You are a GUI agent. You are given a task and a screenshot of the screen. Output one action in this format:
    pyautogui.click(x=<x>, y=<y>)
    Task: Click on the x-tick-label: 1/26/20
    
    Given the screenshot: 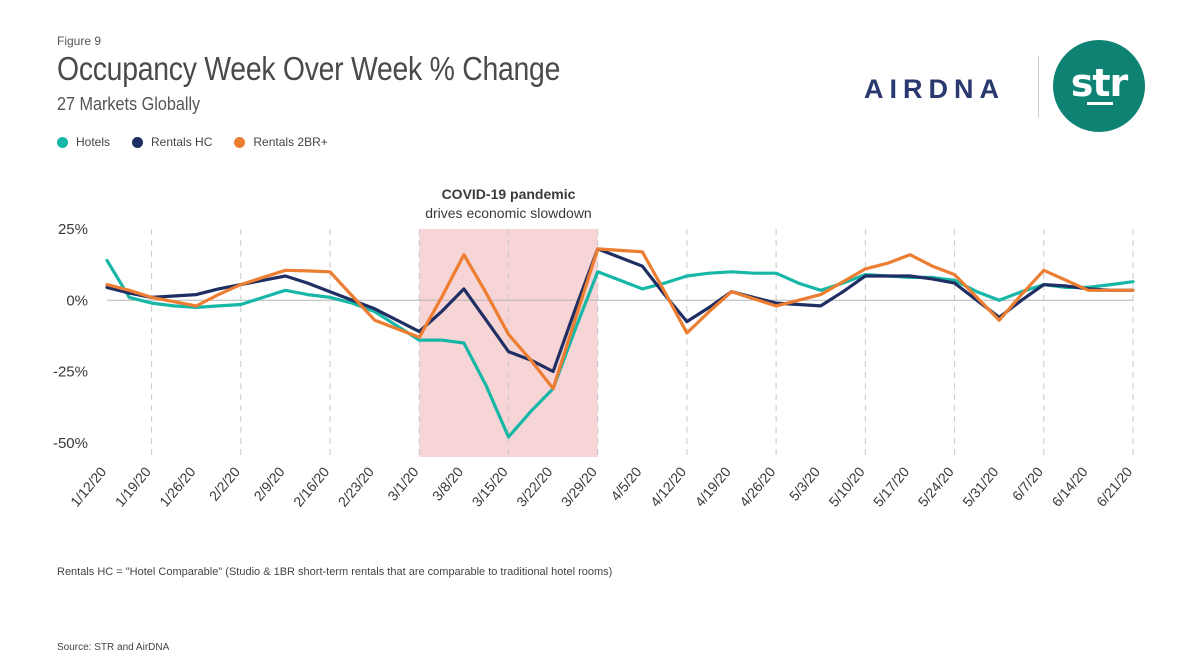 What is the action you would take?
    pyautogui.click(x=177, y=486)
    